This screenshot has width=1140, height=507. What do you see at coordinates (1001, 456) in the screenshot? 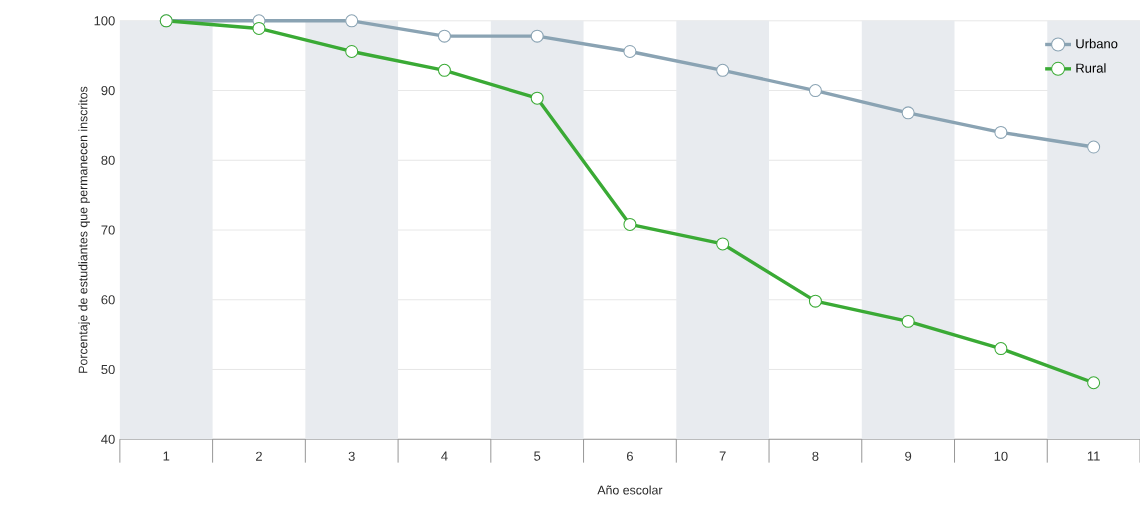
I see `x-tick-label: 10` at bounding box center [1001, 456].